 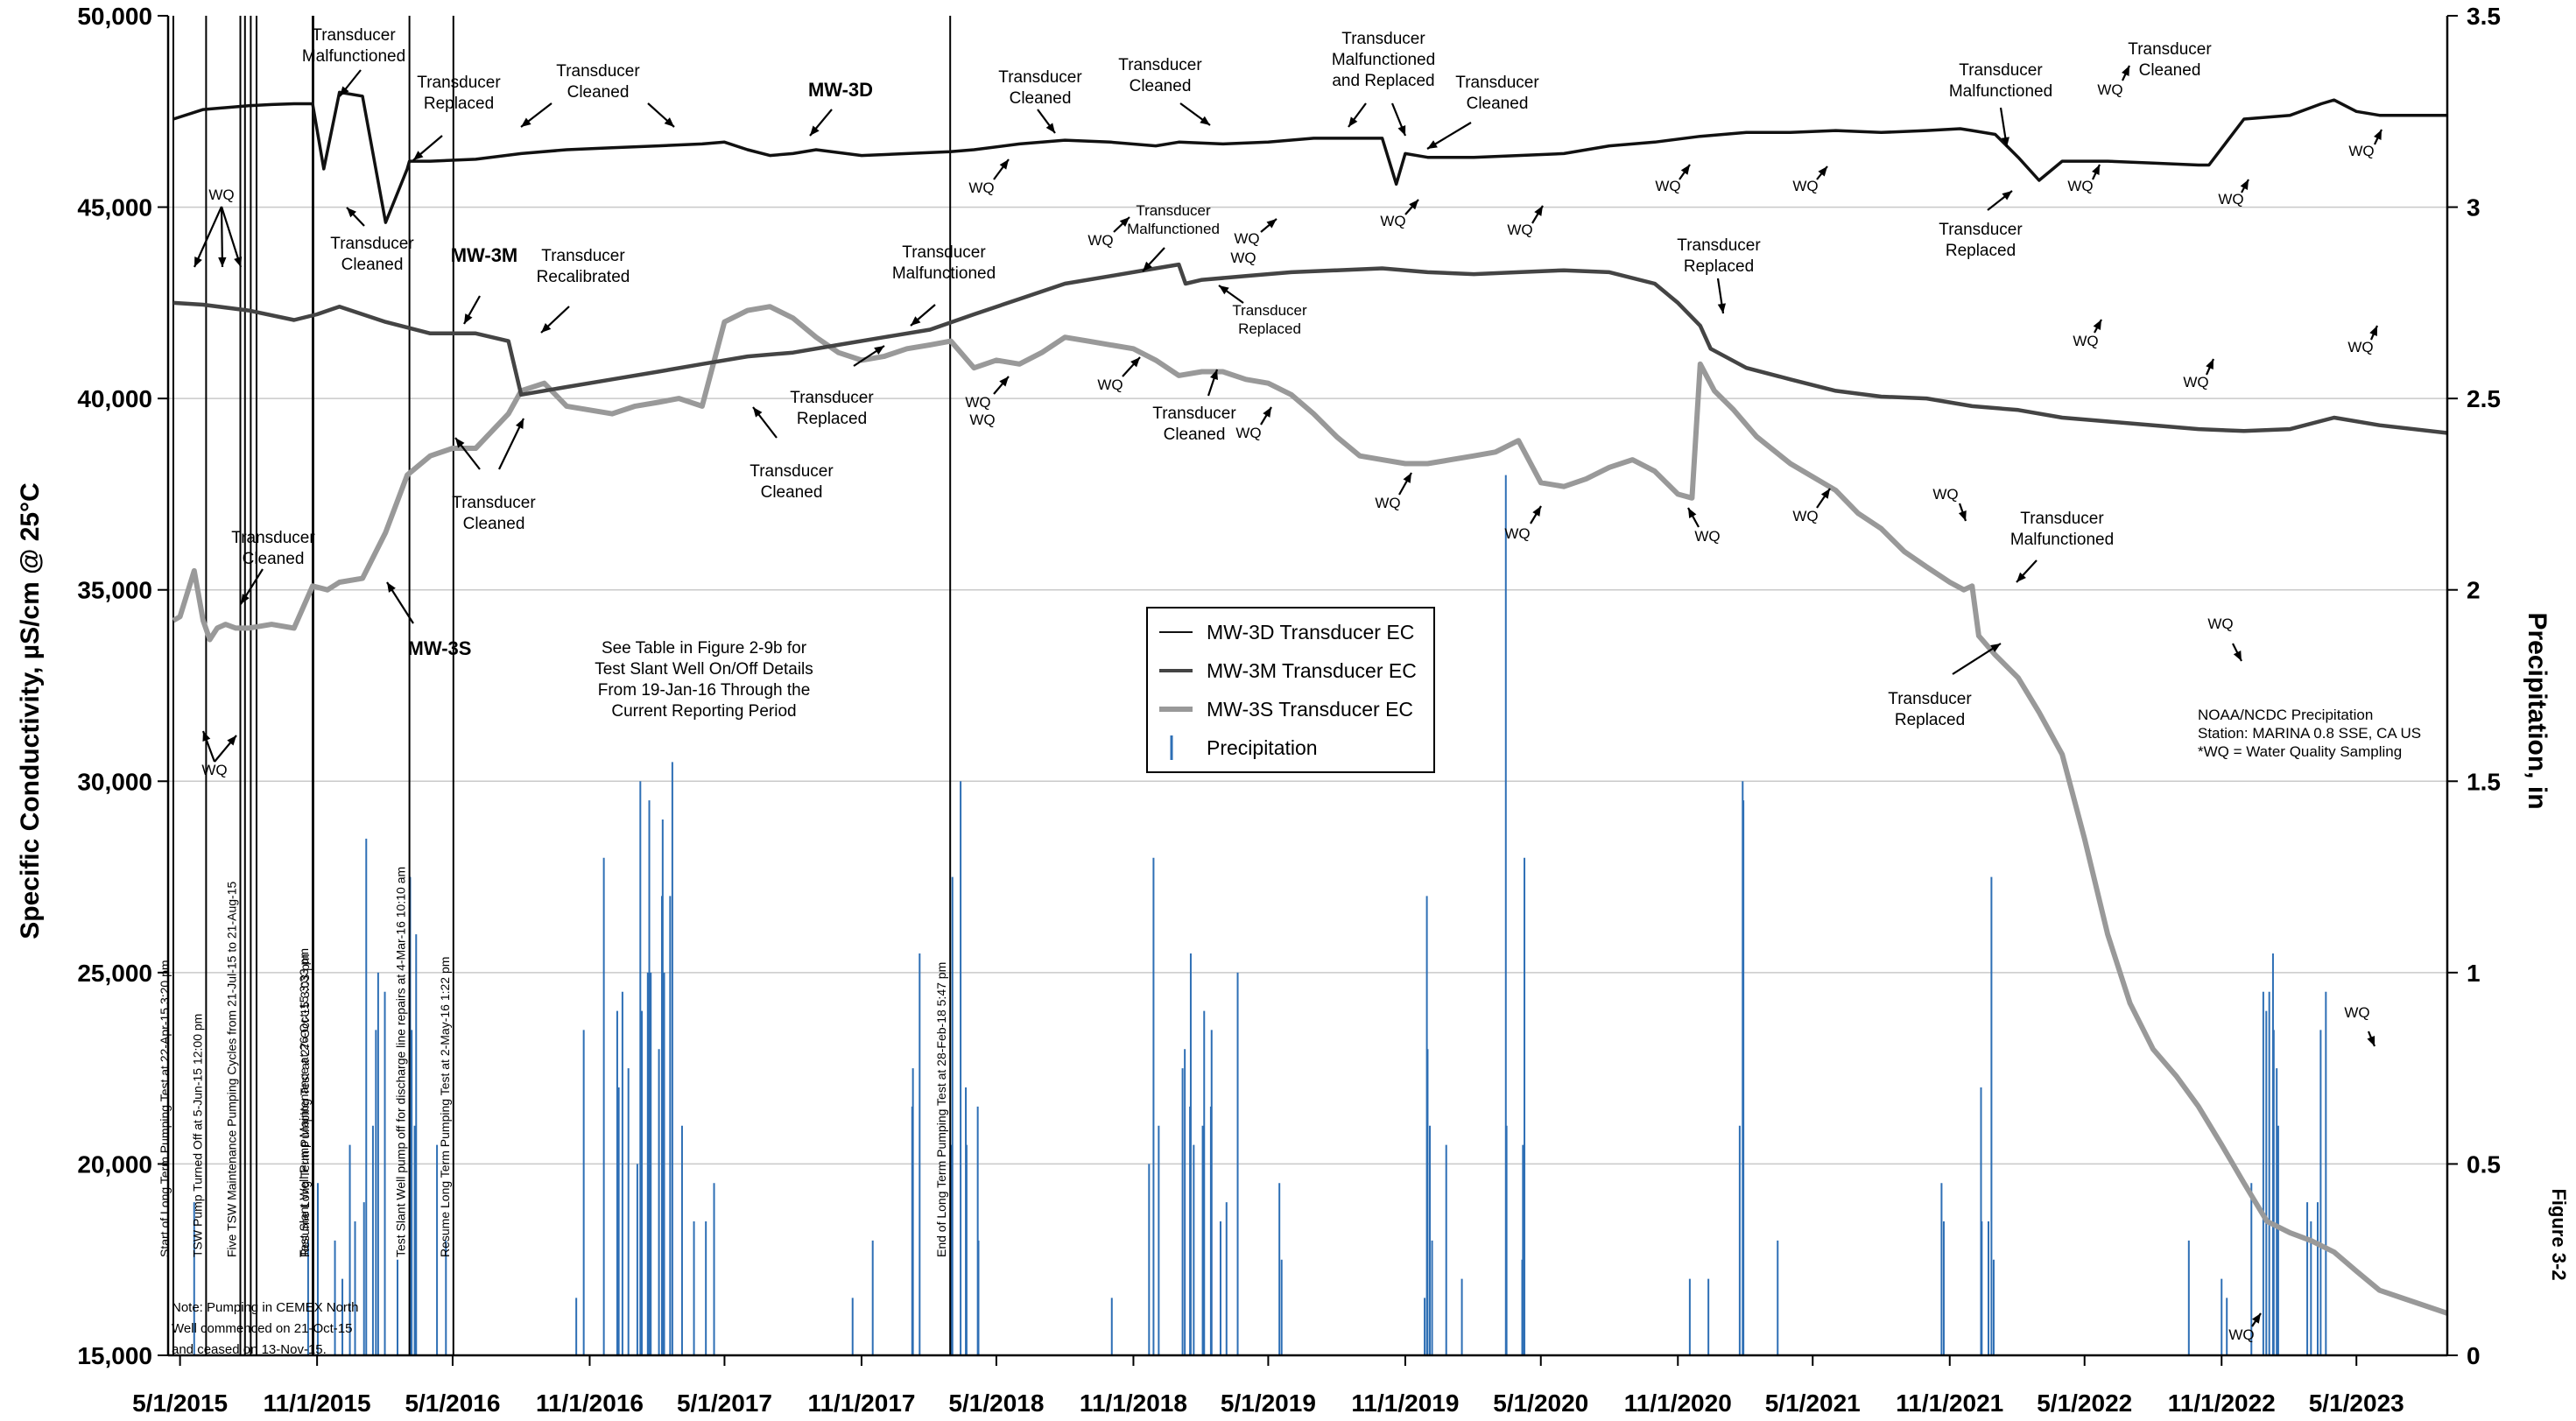 What do you see at coordinates (317, 1403) in the screenshot?
I see `x-tick-label: 11/1/2015` at bounding box center [317, 1403].